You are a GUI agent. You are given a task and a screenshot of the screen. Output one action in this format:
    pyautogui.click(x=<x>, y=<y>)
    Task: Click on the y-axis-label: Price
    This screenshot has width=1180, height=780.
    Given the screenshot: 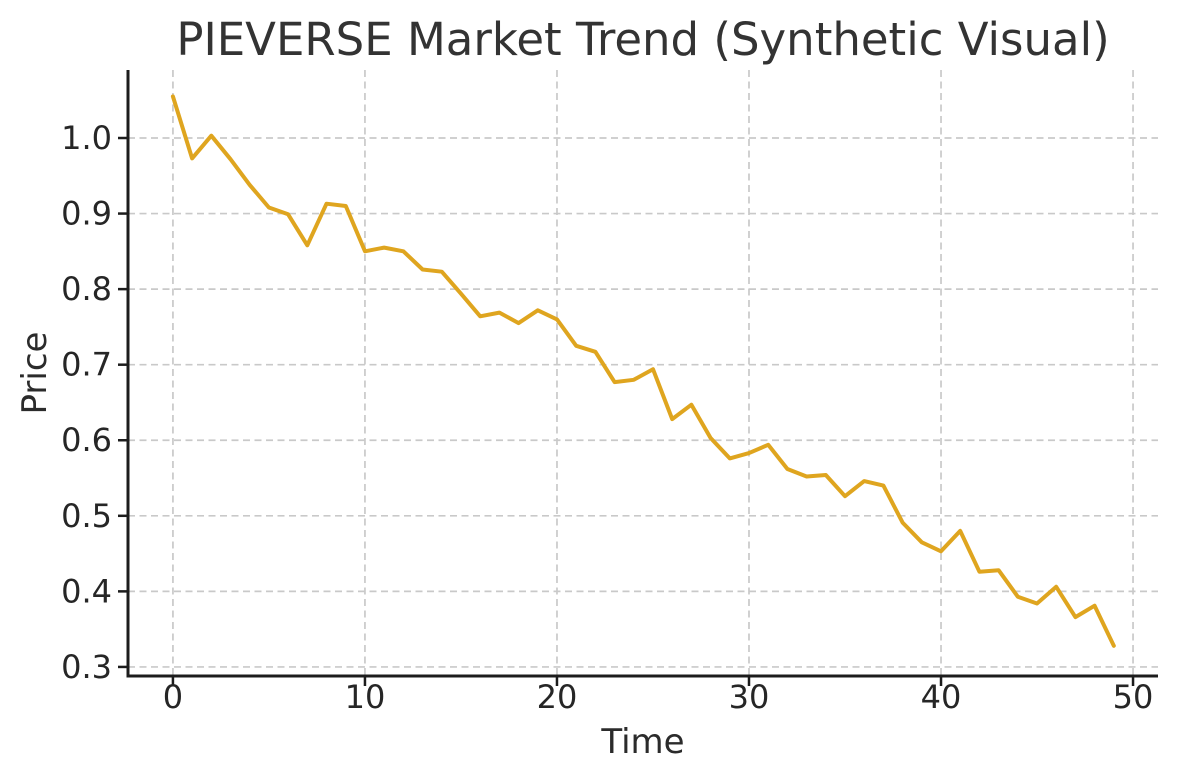 What is the action you would take?
    pyautogui.click(x=35, y=373)
    